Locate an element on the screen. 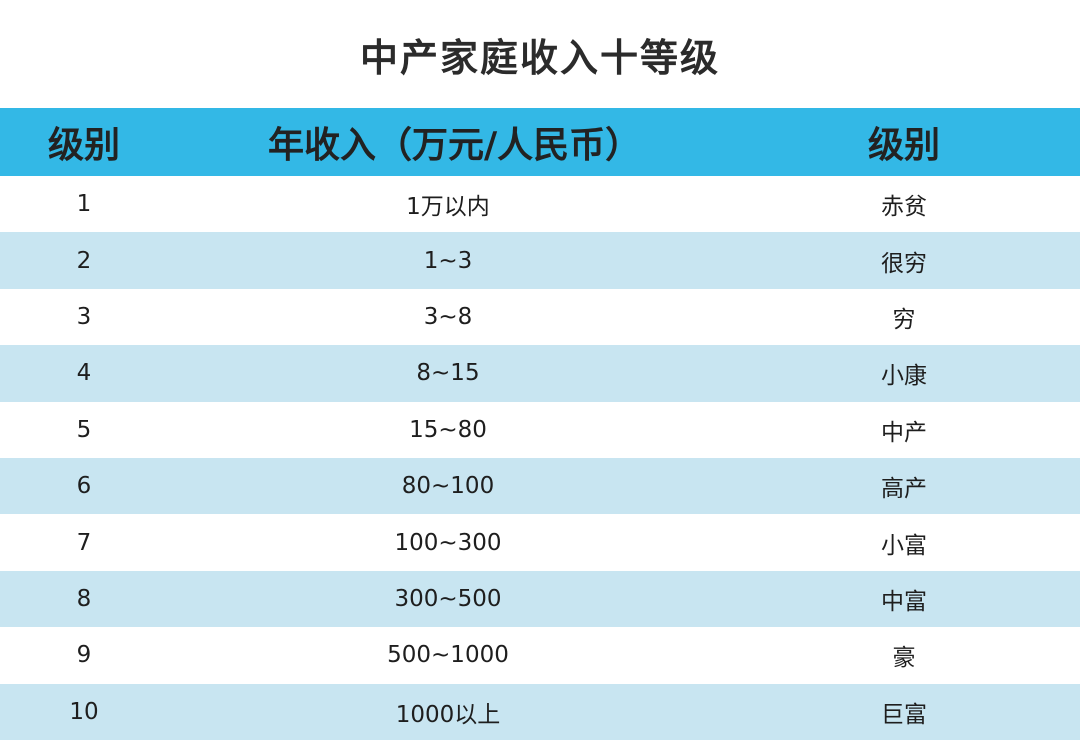 This screenshot has width=1080, height=740. table-row: 3 3~8 穷 is located at coordinates (540, 317).